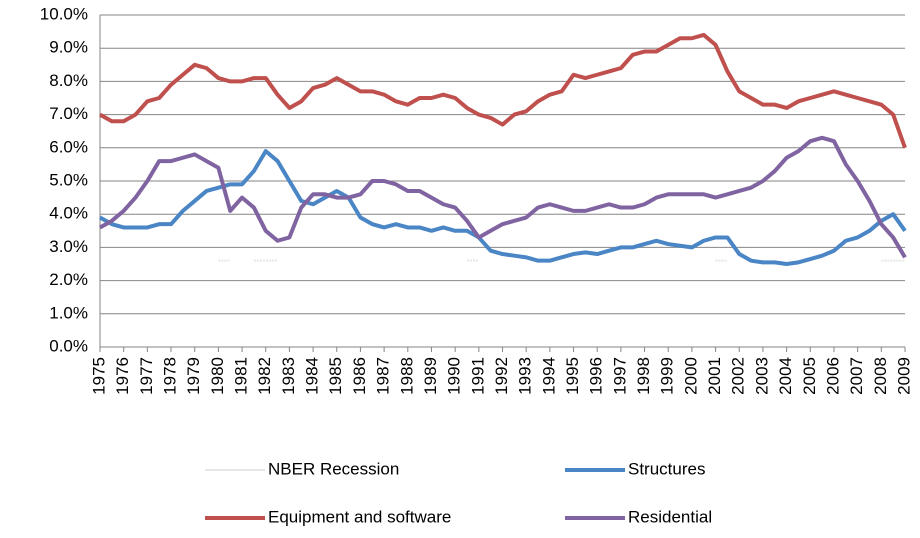 The width and height of the screenshot is (920, 538). I want to click on x-tick-label: 2008, so click(880, 376).